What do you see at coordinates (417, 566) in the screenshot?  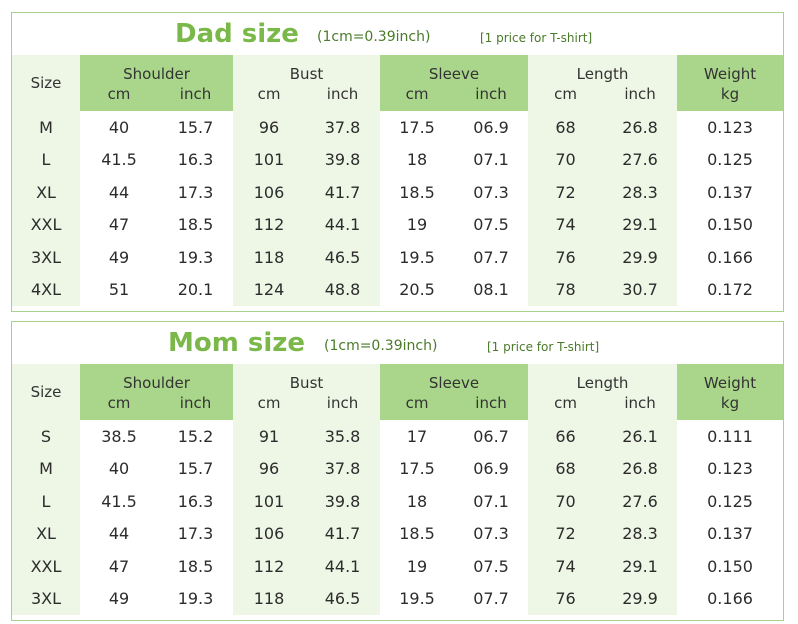 I see `mom-value-cell: 19` at bounding box center [417, 566].